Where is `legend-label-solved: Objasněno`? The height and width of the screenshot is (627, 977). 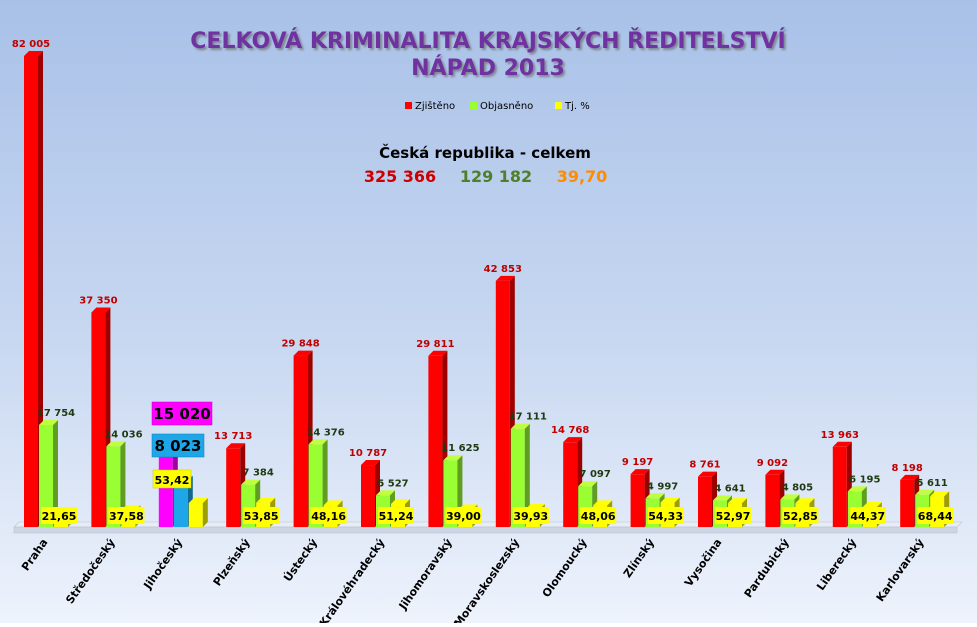 legend-label-solved: Objasněno is located at coordinates (506, 106).